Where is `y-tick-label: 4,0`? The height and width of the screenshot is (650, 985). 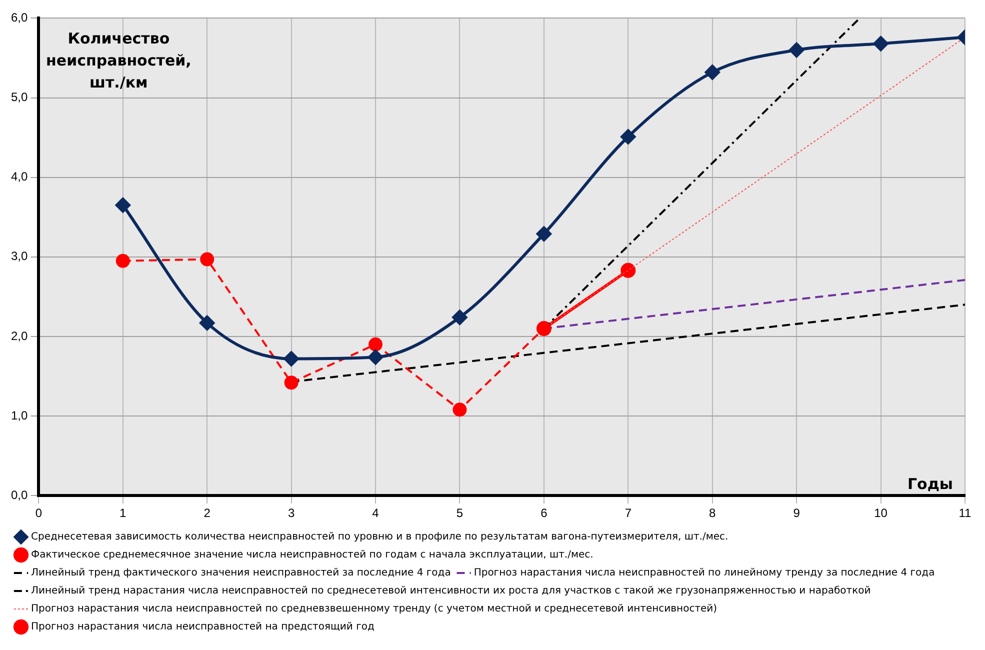
y-tick-label: 4,0 is located at coordinates (19, 177).